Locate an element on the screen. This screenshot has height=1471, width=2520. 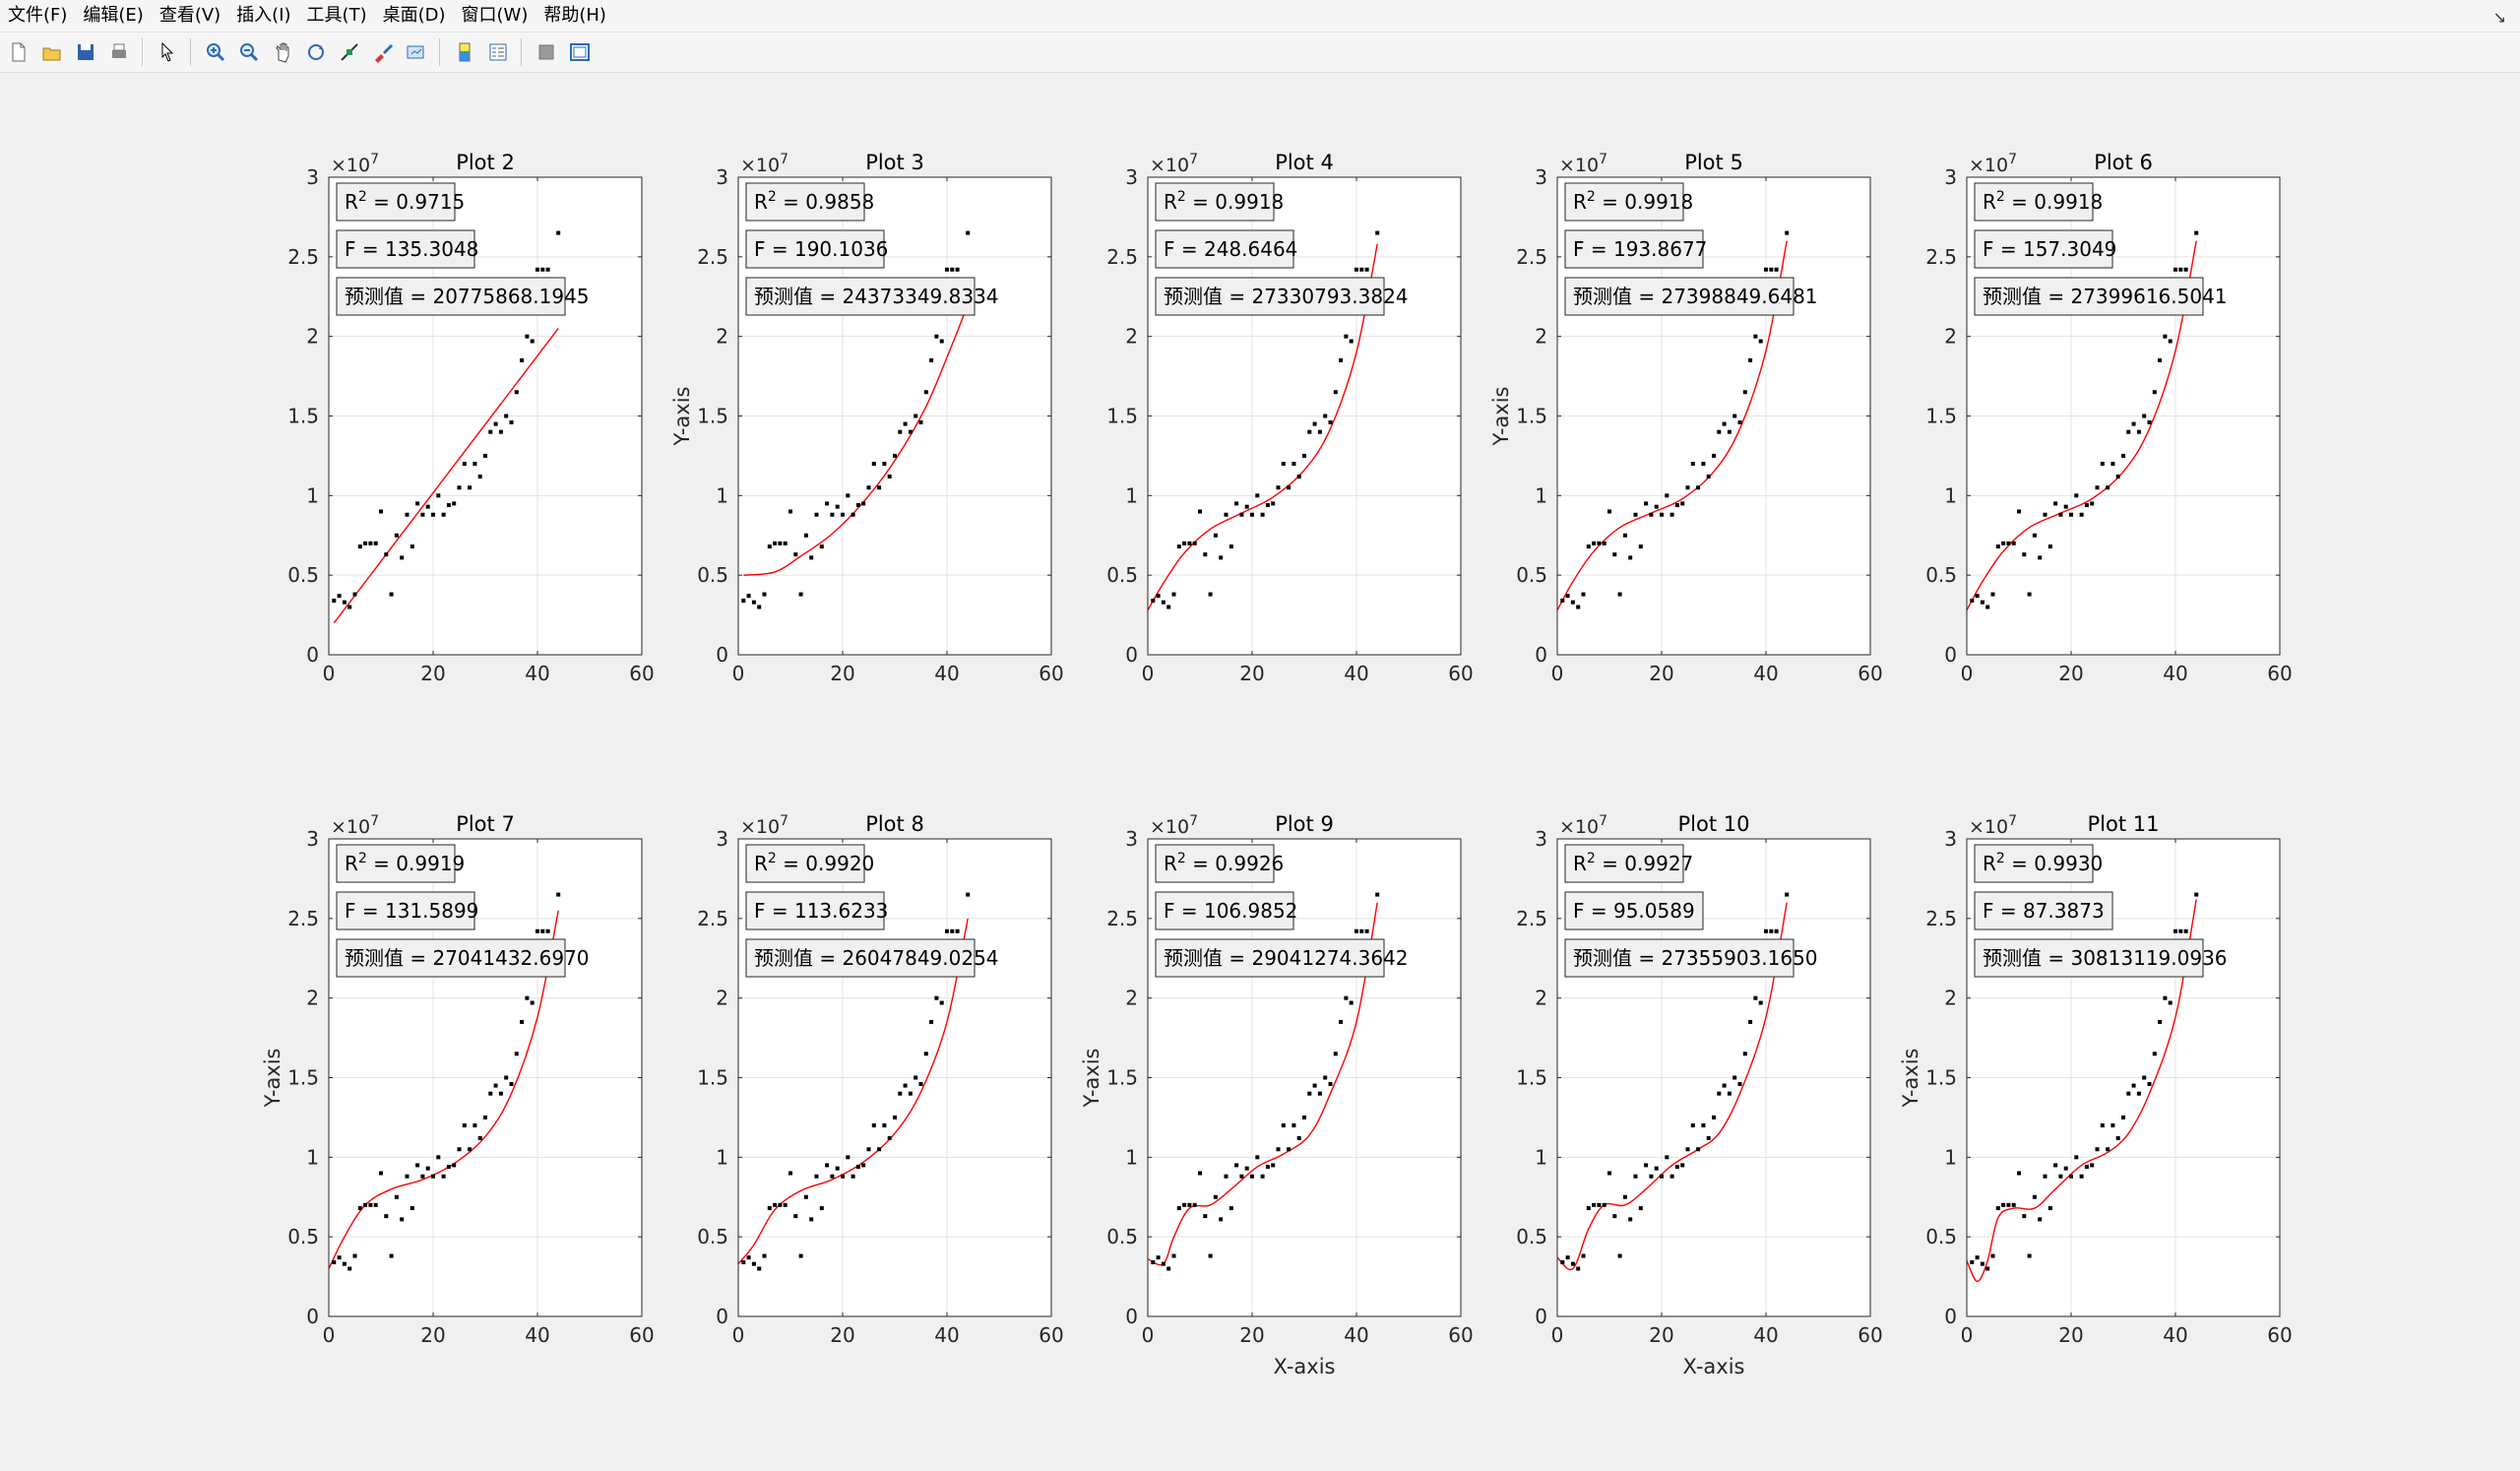
y-tick-label: 2.5 is located at coordinates (1941, 257).